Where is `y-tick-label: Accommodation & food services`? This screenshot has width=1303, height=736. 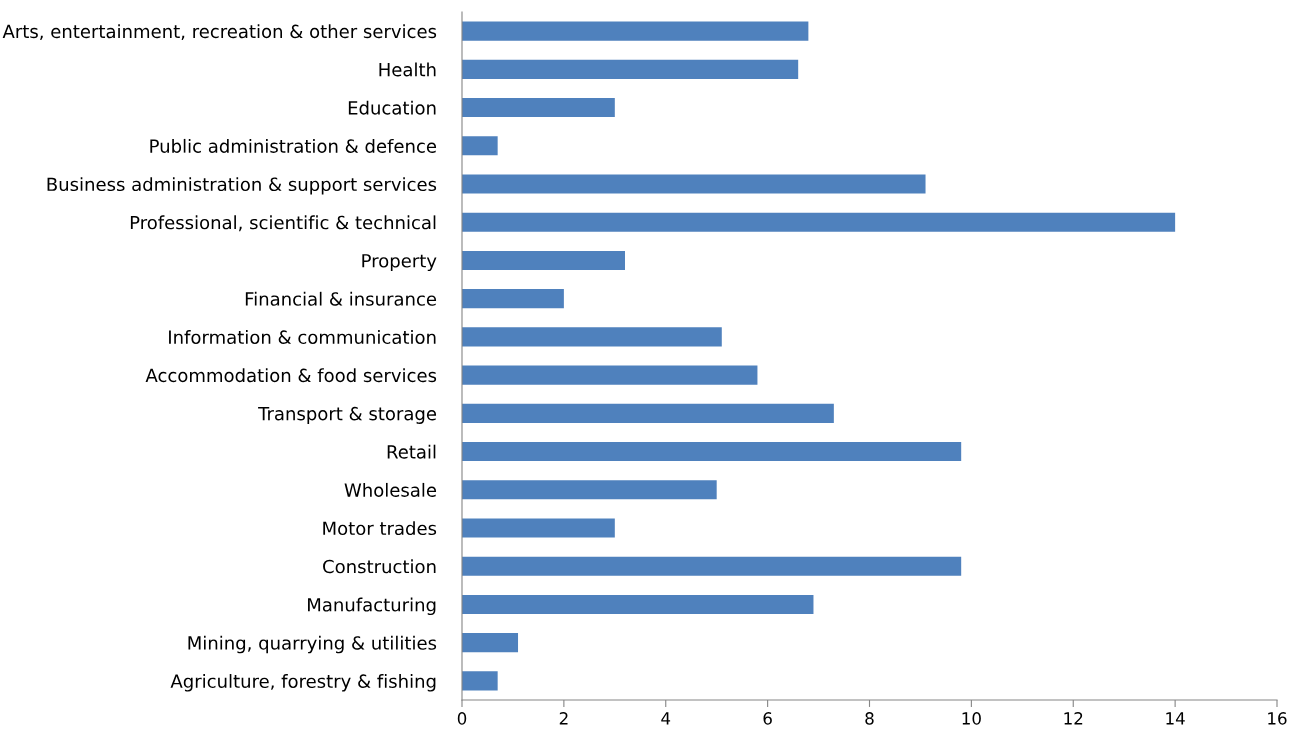 y-tick-label: Accommodation & food services is located at coordinates (291, 375).